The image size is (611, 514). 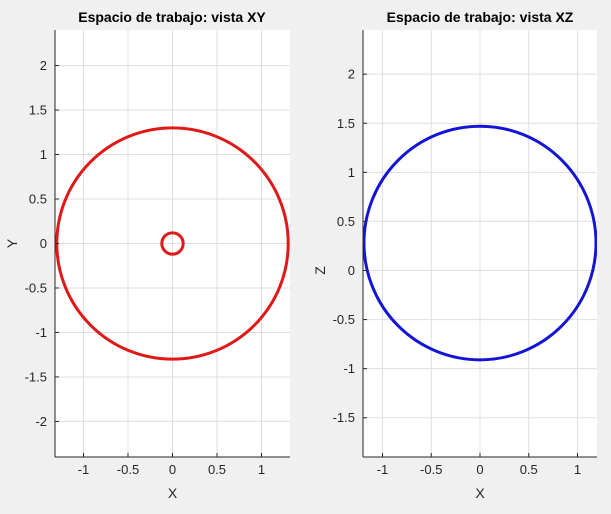 What do you see at coordinates (172, 17) in the screenshot?
I see `chart-title: Espacio de trabajo: vista XY` at bounding box center [172, 17].